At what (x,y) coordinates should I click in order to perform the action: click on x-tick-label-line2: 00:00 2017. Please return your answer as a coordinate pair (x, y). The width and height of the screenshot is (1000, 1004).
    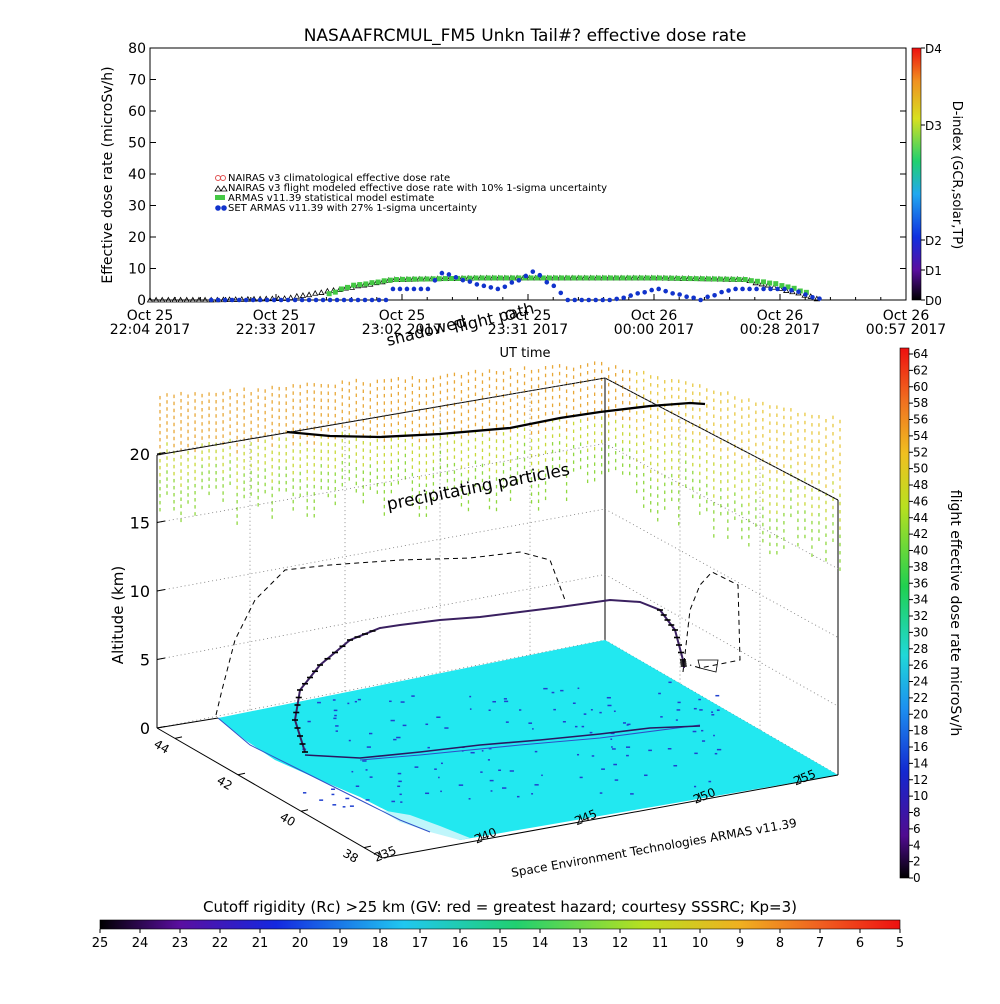
    Looking at the image, I should click on (654, 330).